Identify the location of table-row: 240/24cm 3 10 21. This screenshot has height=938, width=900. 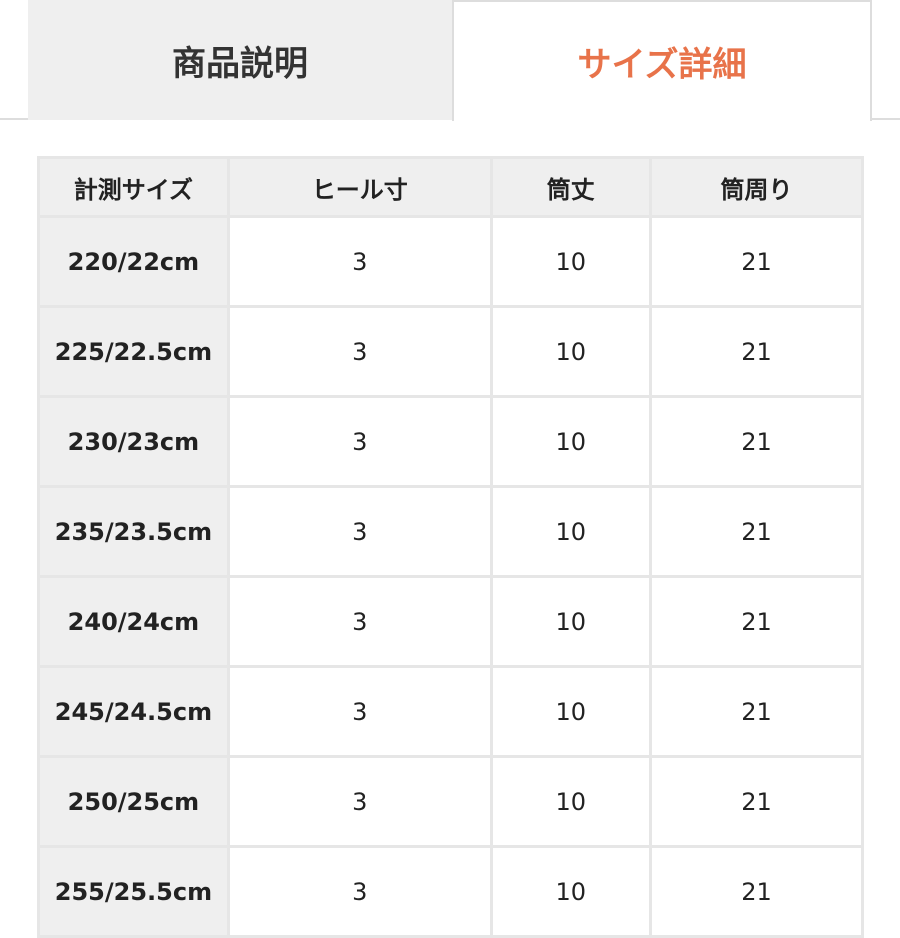
(451, 621).